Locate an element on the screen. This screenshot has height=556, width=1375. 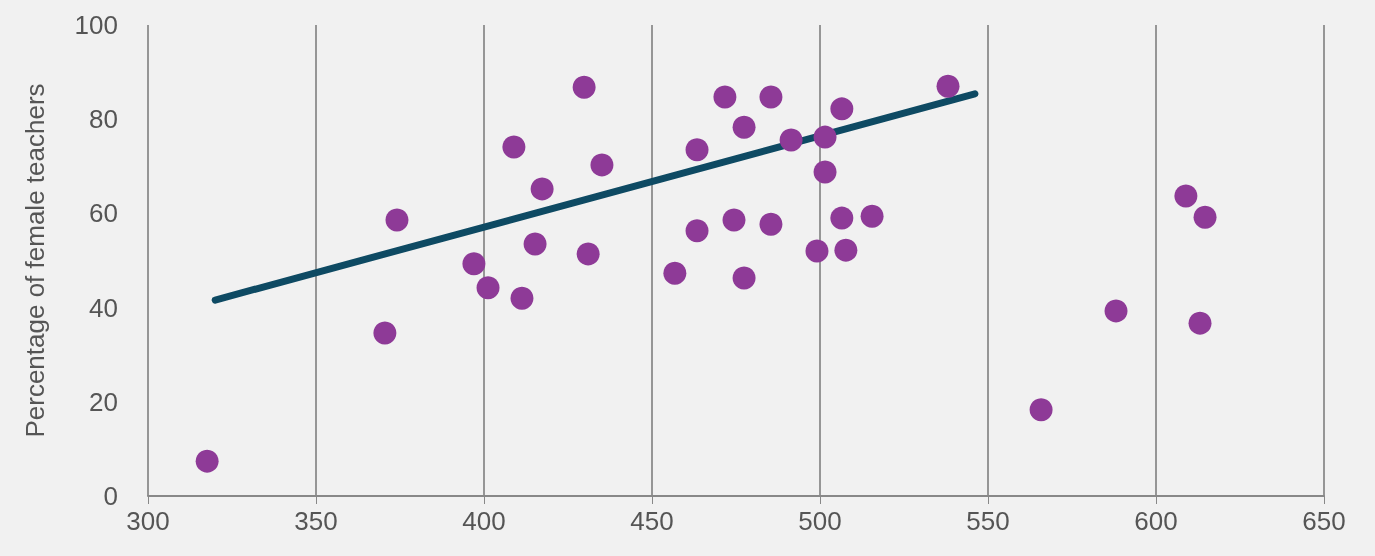
y-tick-label: 40 is located at coordinates (103, 307).